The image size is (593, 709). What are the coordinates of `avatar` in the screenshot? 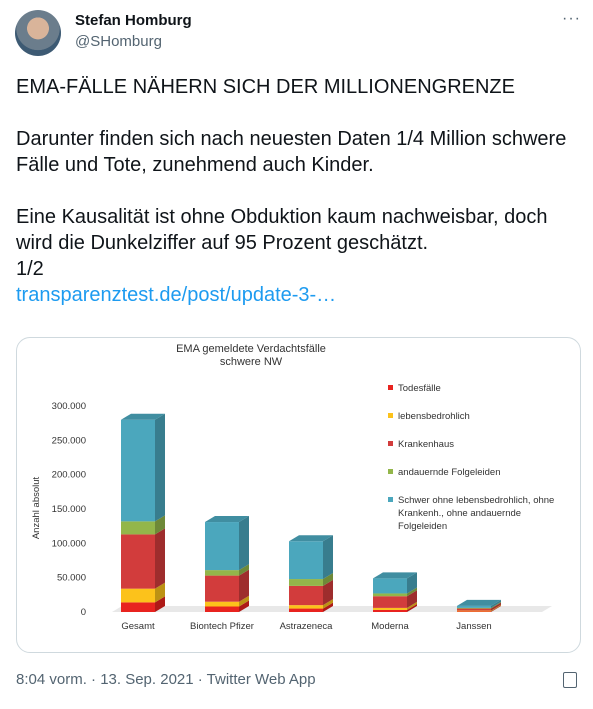 It's located at (38, 33).